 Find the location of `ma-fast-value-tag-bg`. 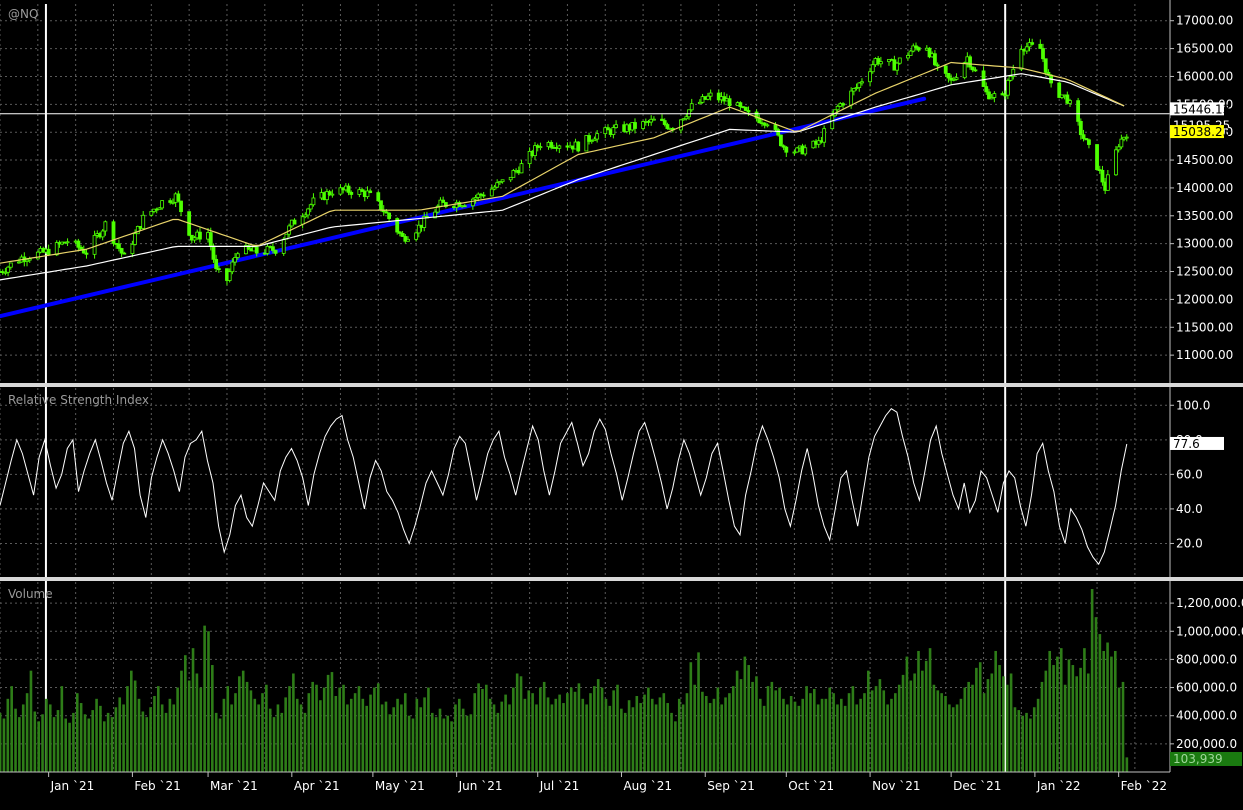

ma-fast-value-tag-bg is located at coordinates (1197, 109).